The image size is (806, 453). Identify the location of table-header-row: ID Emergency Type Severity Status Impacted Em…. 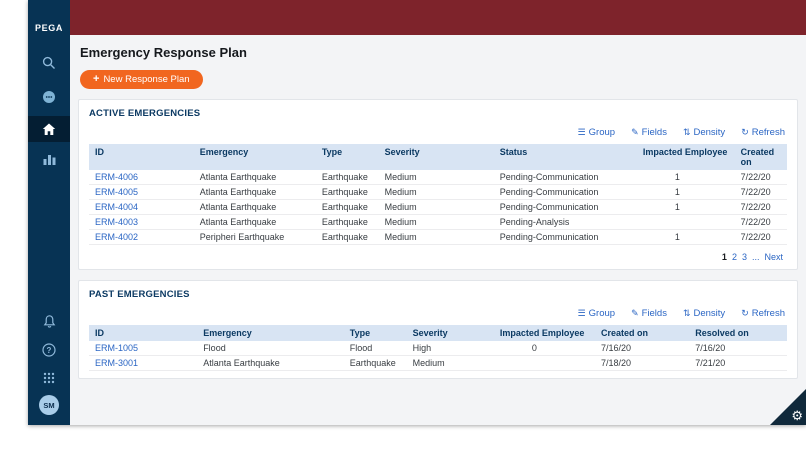
(438, 157).